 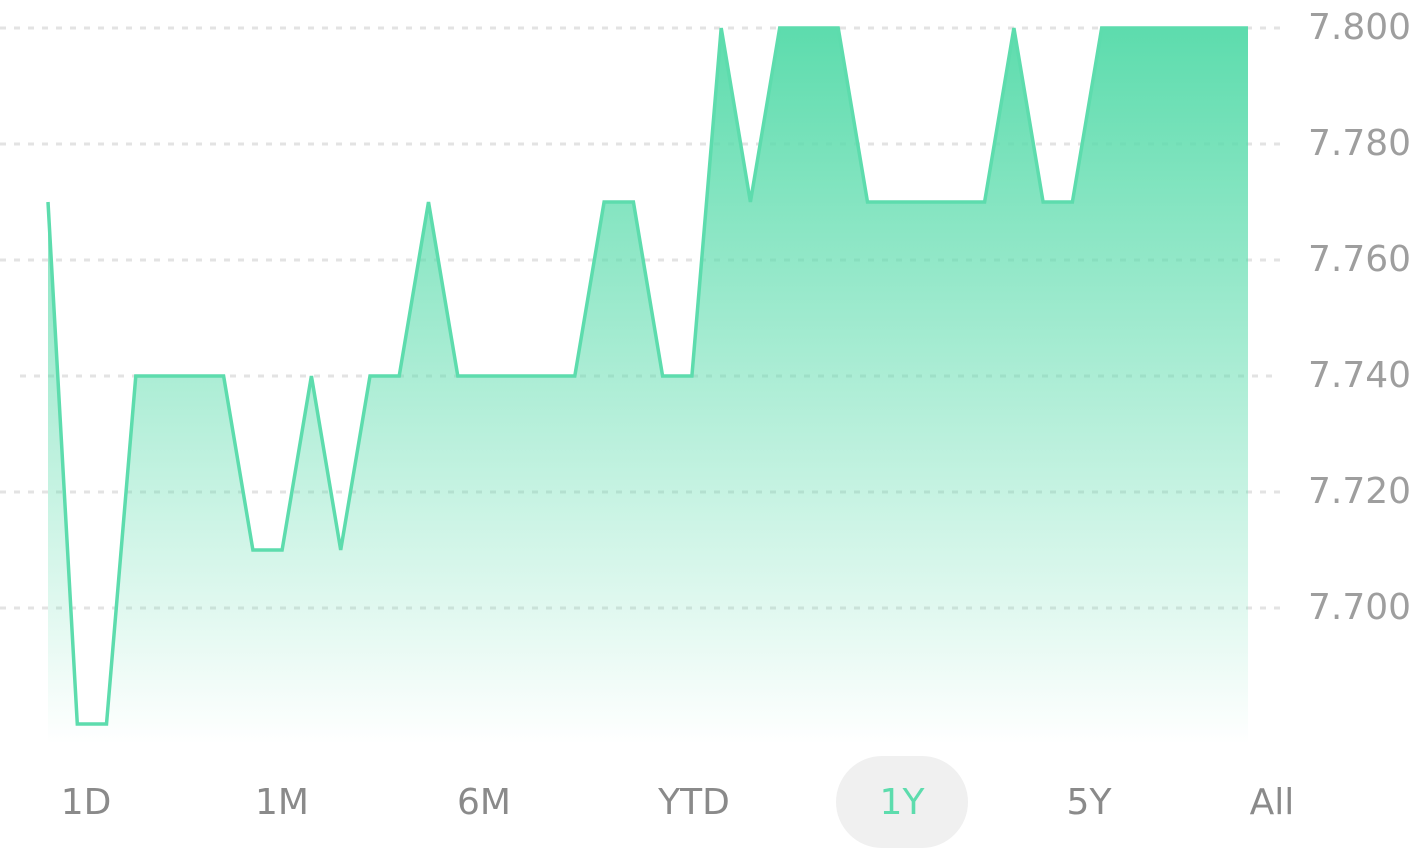 What do you see at coordinates (694, 802) in the screenshot?
I see `range-tab-ytd: YTD` at bounding box center [694, 802].